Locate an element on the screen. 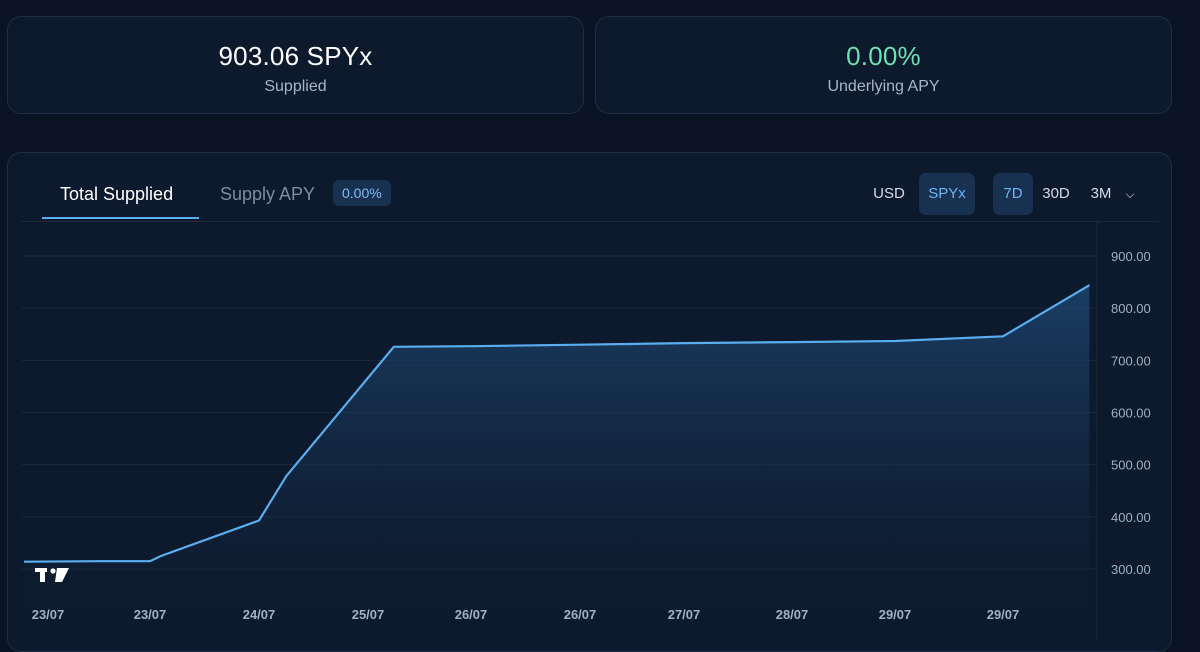 The height and width of the screenshot is (652, 1200). supplied-card: 903.06 SPYx Supplied is located at coordinates (295, 65).